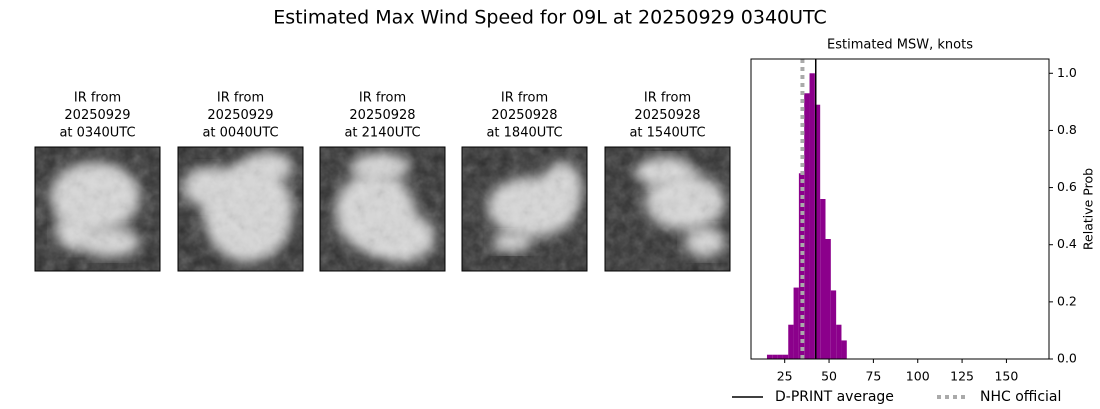  What do you see at coordinates (382, 133) in the screenshot?
I see `panel-caption: at 2140UTC` at bounding box center [382, 133].